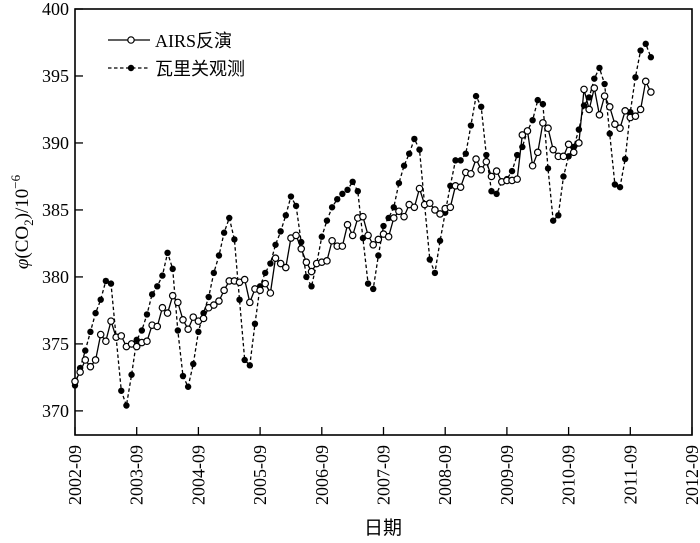 The height and width of the screenshot is (543, 700). I want to click on x-tick-label: 2007-09, so click(384, 475).